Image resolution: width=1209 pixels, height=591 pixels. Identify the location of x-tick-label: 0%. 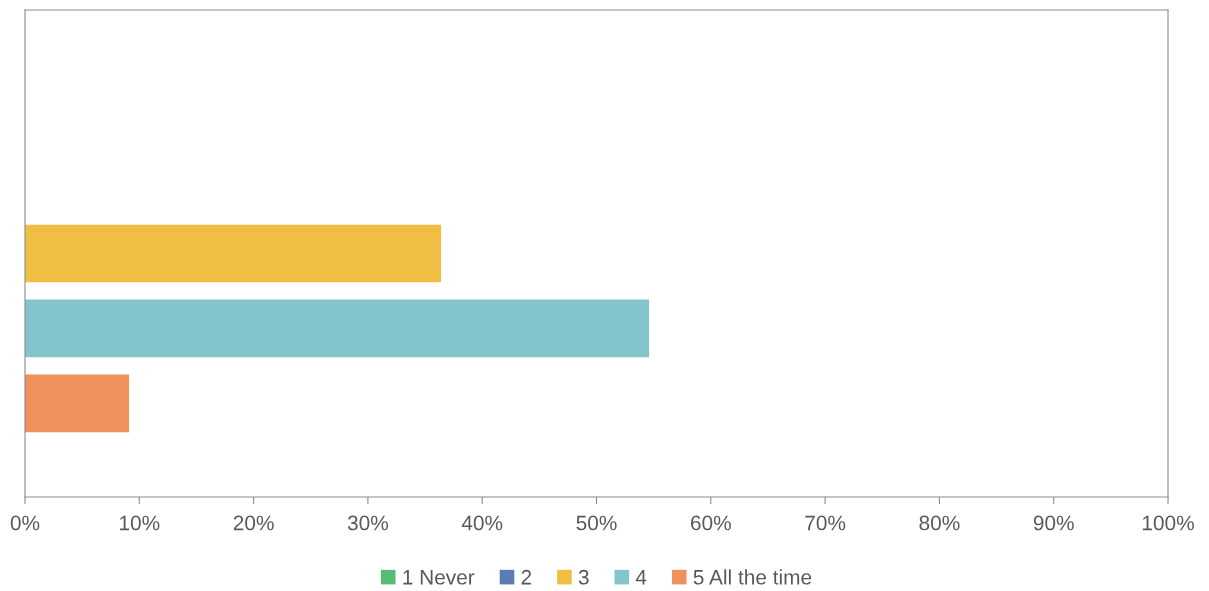
(25, 523).